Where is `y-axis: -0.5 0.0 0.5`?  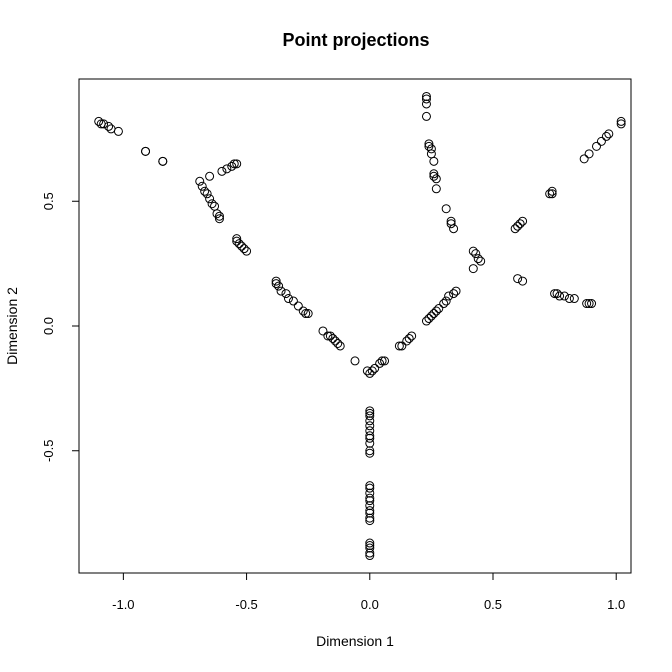
y-axis: -0.5 0.0 0.5 is located at coordinates (60, 327).